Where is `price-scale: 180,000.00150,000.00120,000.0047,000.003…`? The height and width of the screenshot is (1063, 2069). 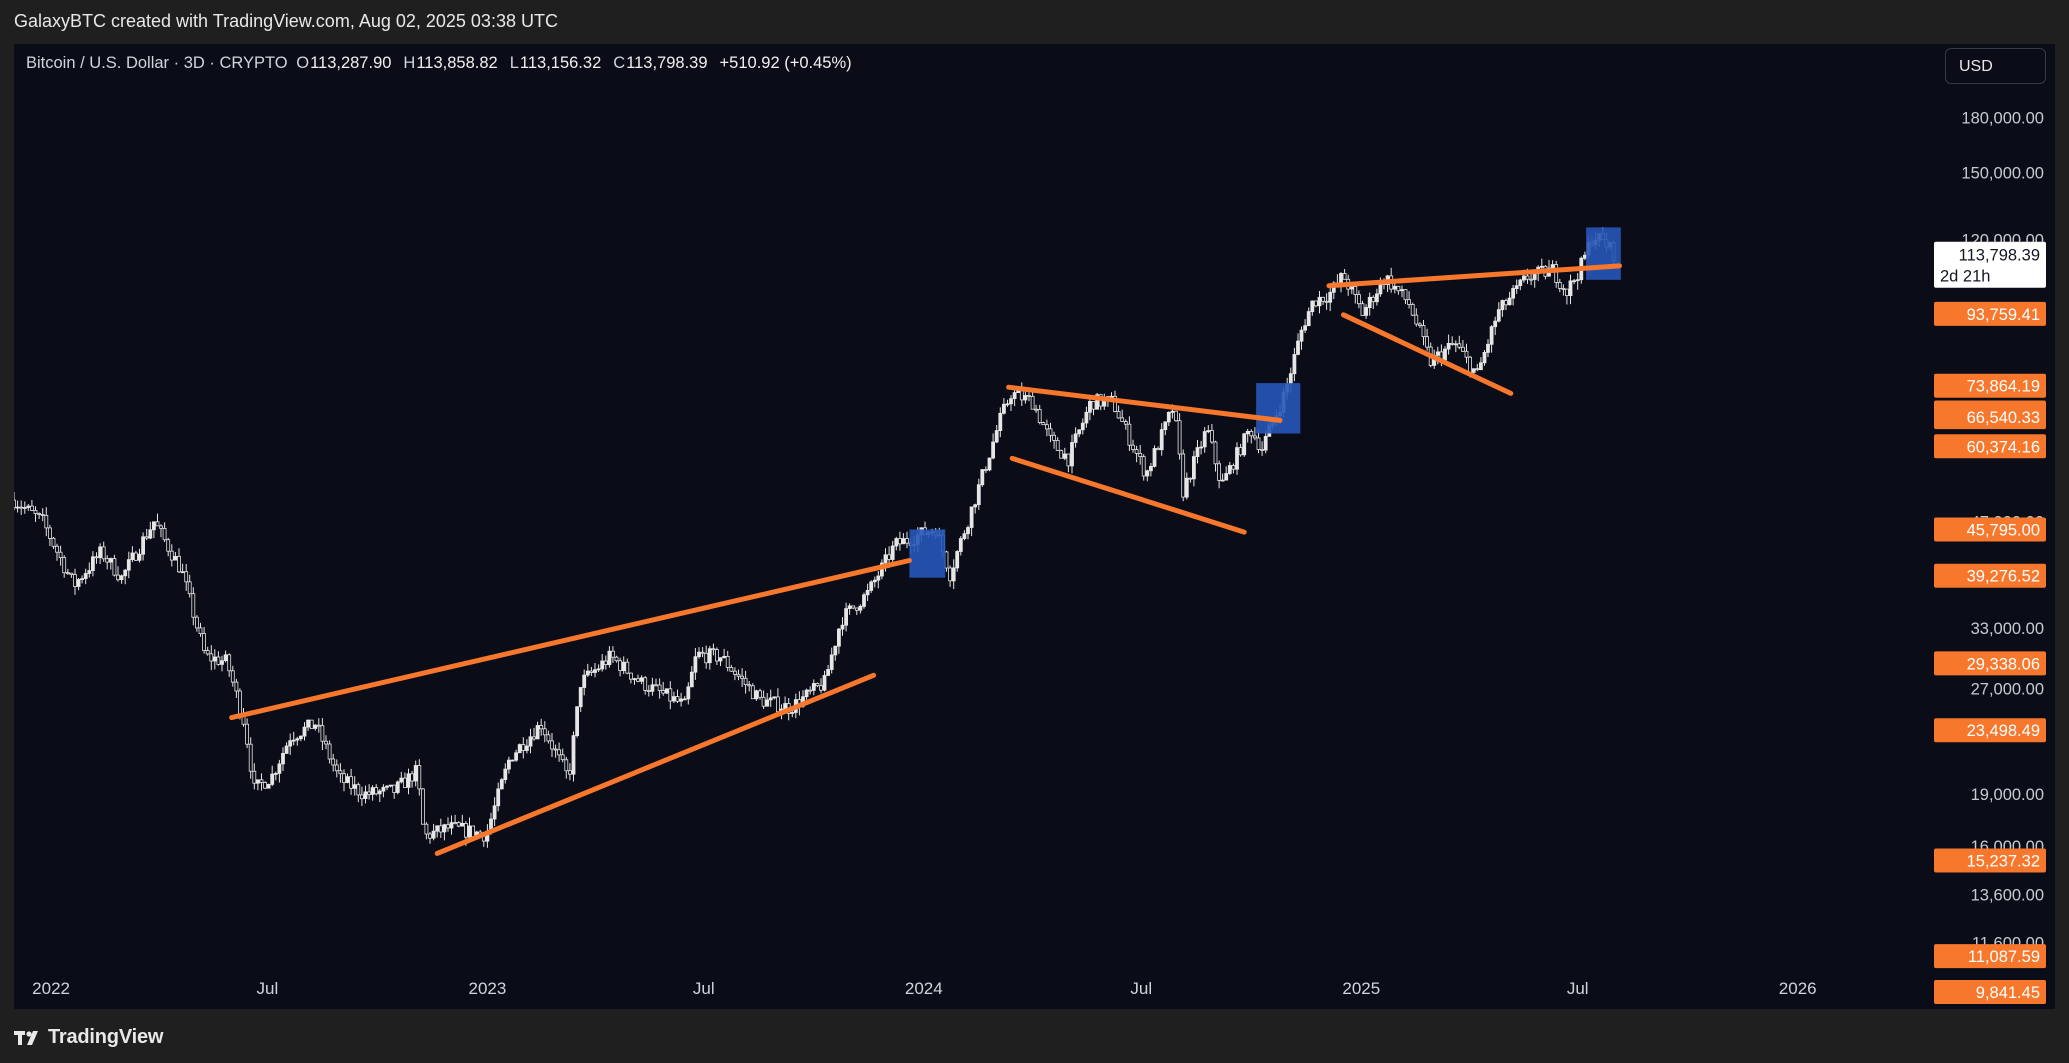 price-scale: 180,000.00150,000.00120,000.0047,000.003… is located at coordinates (1988, 526).